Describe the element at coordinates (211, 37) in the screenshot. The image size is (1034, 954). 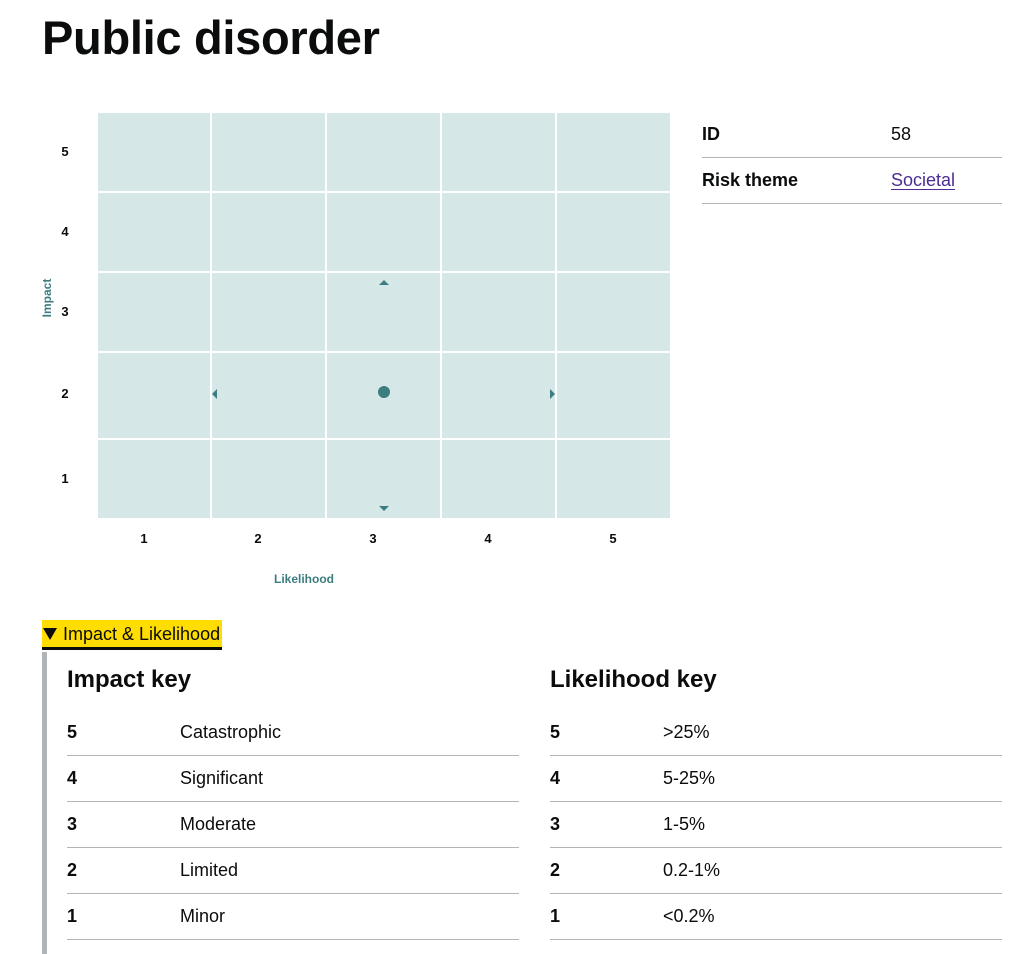
I see `page-title: Public disorder` at that location.